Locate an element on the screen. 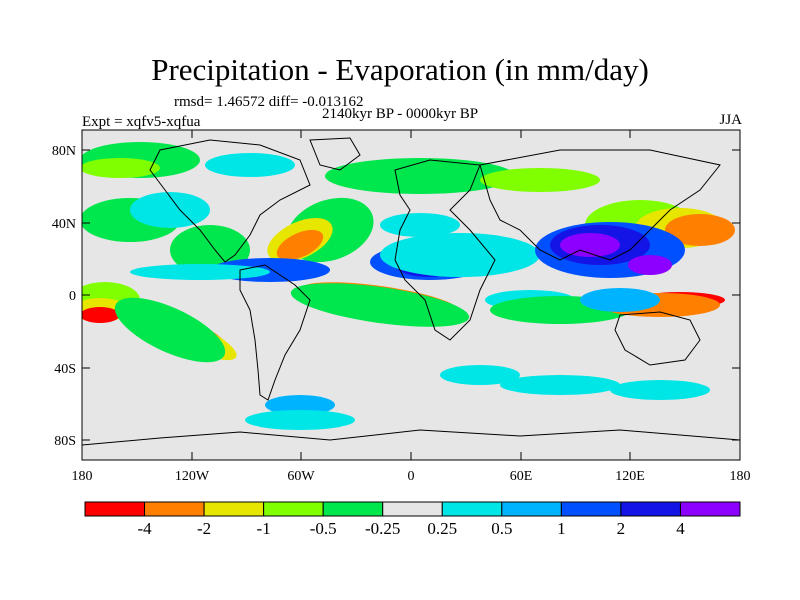  sa-south-blue is located at coordinates (300, 405).